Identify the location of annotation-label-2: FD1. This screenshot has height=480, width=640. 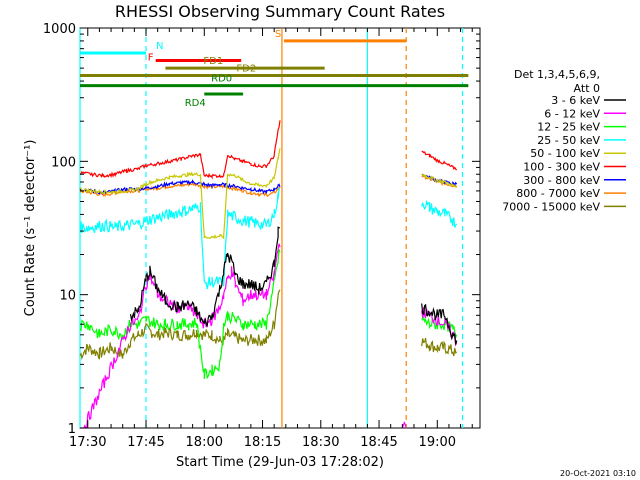
(213, 61).